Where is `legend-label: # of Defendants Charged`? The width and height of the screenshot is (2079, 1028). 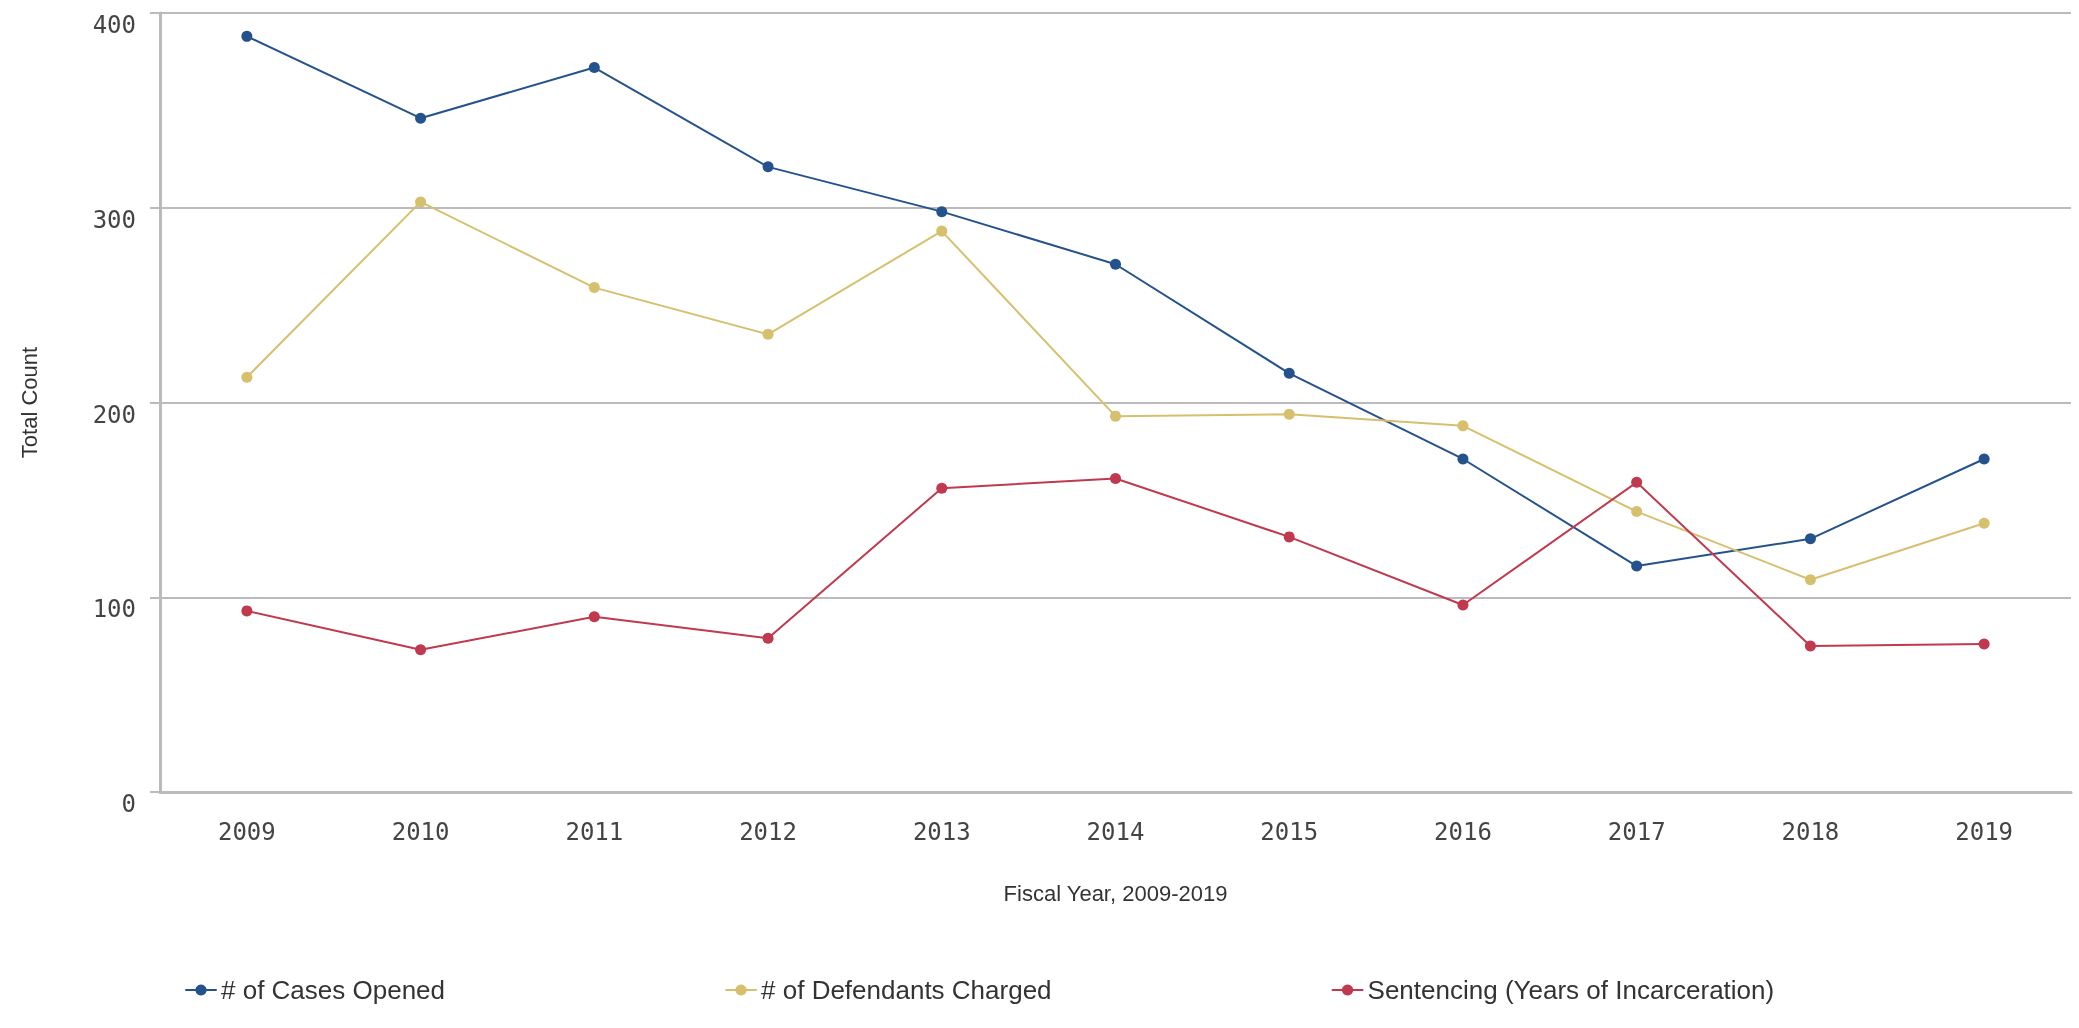 legend-label: # of Defendants Charged is located at coordinates (906, 990).